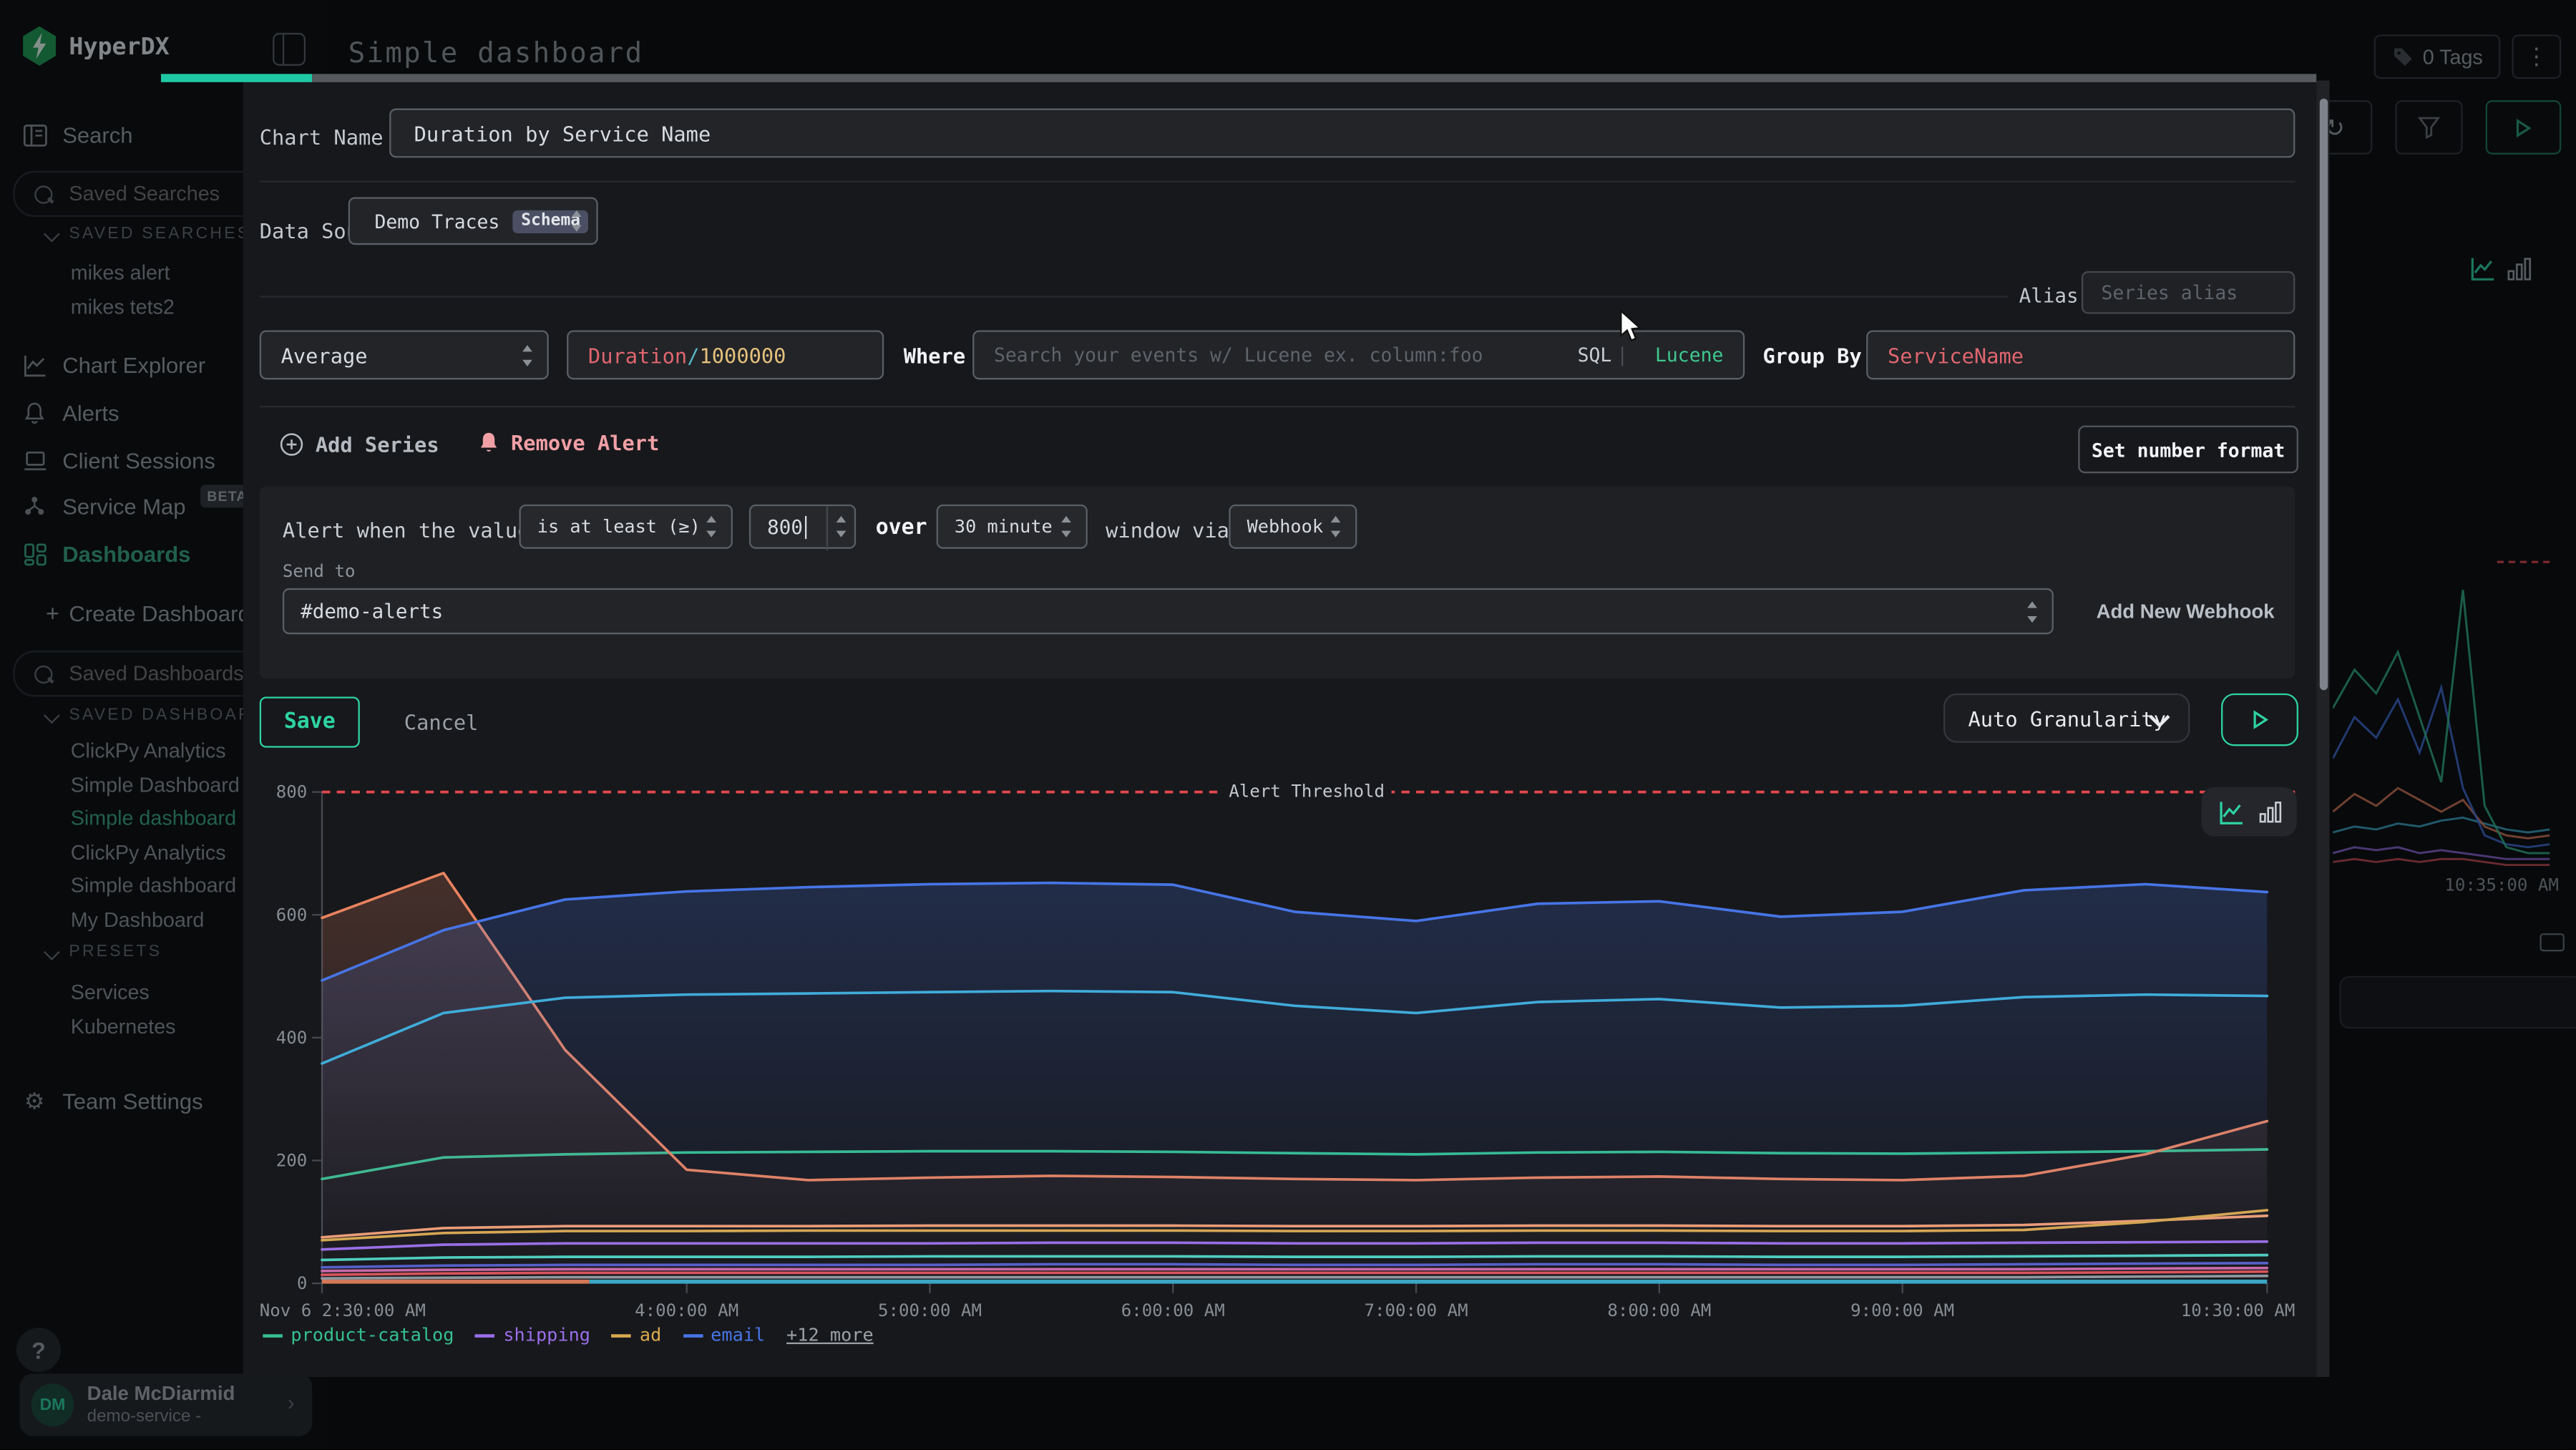  What do you see at coordinates (1594, 354) in the screenshot?
I see `sql-toggle: SQL` at bounding box center [1594, 354].